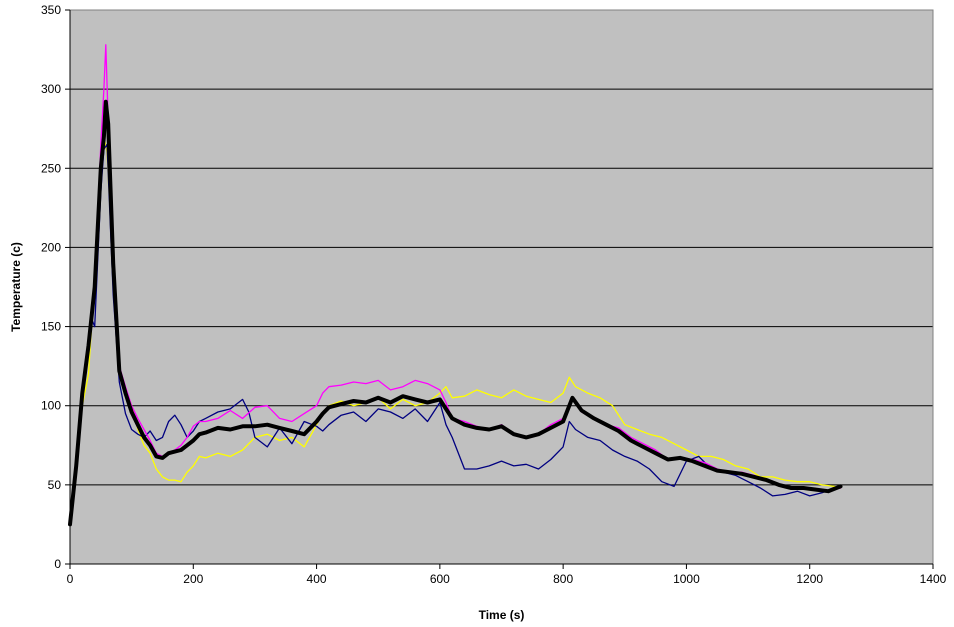  Describe the element at coordinates (317, 579) in the screenshot. I see `x-tick-label: 400` at that location.